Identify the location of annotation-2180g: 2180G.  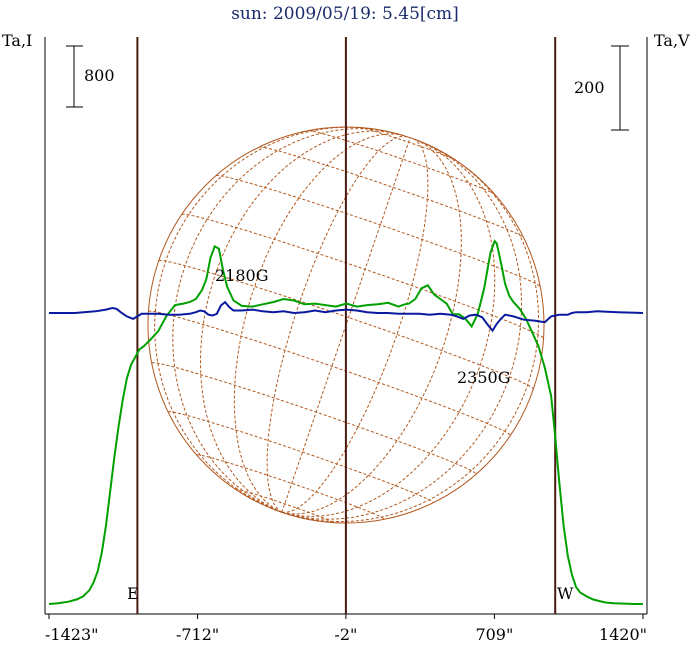
(242, 275).